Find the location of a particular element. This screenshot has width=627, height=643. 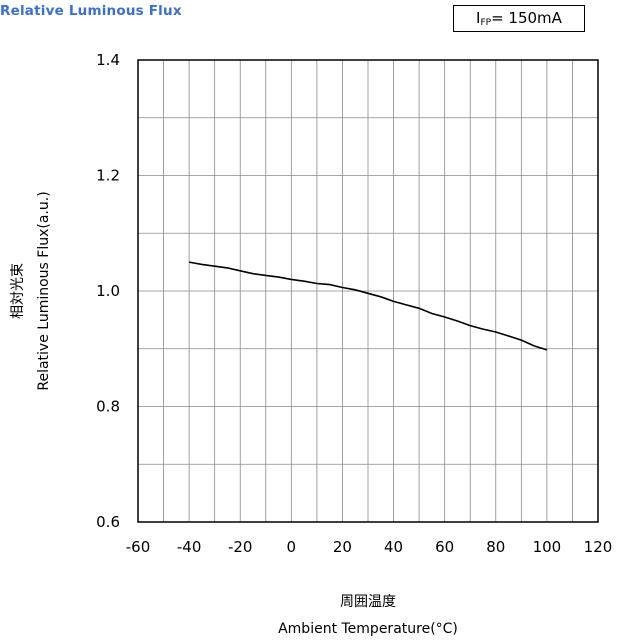

x-tick-label: 120 is located at coordinates (598, 547).